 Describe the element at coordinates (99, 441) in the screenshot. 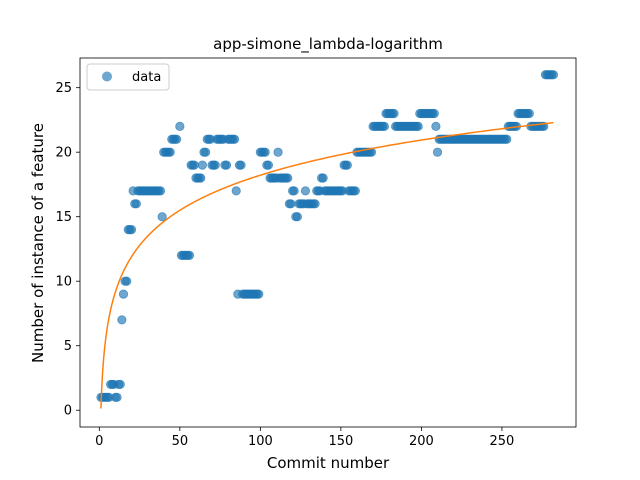

I see `x-tick-label: 0` at that location.